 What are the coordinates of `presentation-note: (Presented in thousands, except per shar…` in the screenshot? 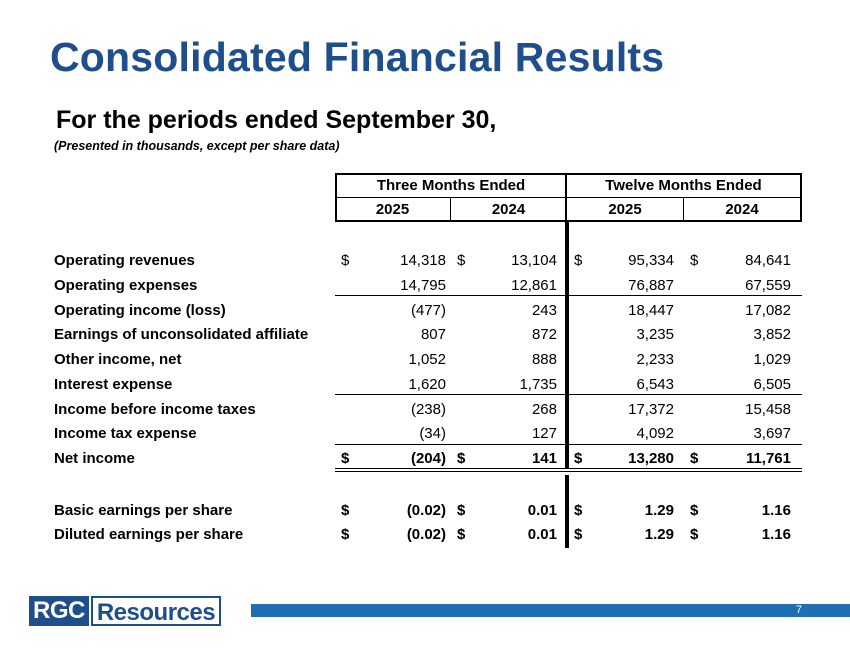 It's located at (197, 146).